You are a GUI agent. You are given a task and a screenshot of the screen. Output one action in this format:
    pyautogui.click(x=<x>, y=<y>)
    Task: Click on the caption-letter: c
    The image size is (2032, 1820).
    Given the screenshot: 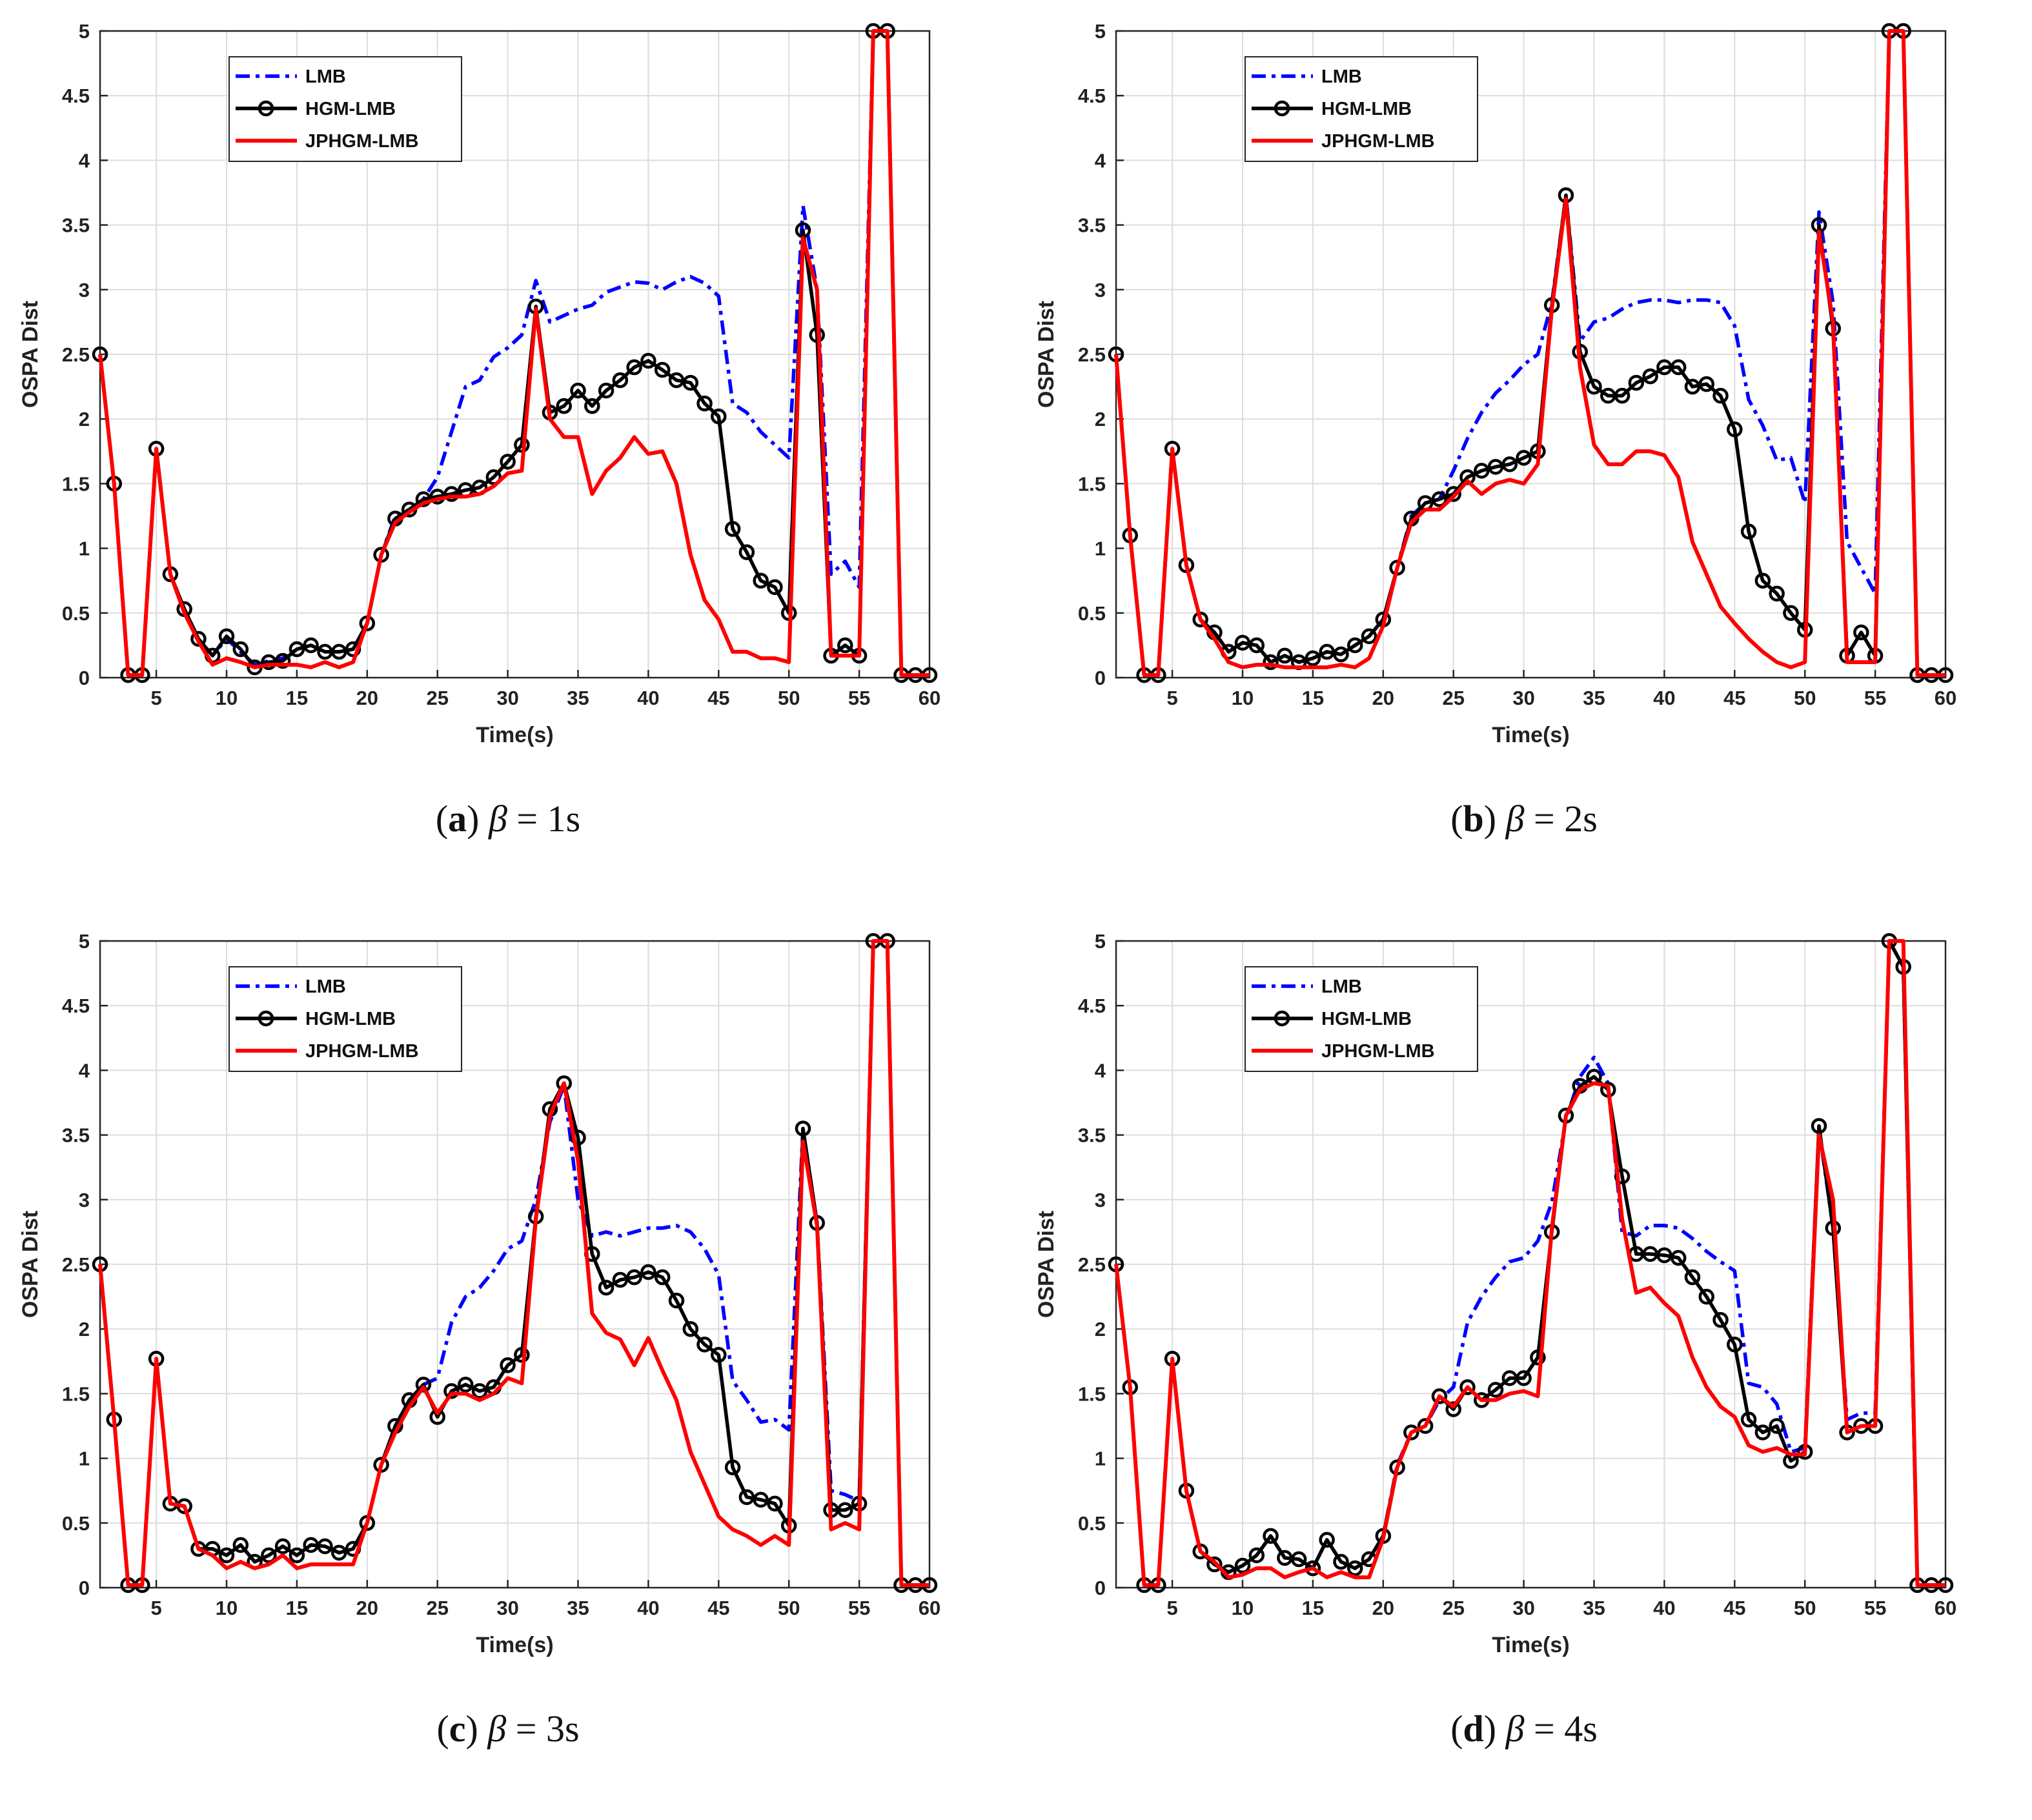 What is the action you would take?
    pyautogui.click(x=457, y=1729)
    